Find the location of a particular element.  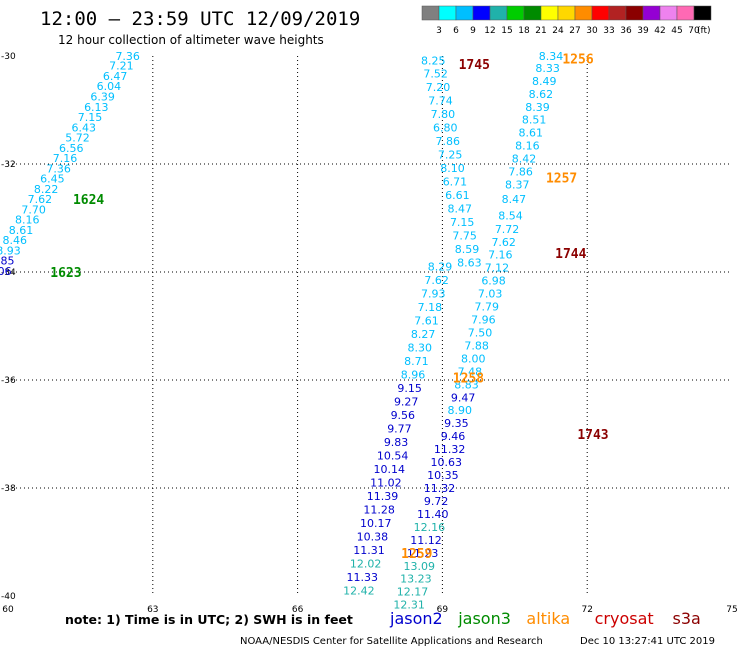

scale-label: 9 is located at coordinates (473, 31).